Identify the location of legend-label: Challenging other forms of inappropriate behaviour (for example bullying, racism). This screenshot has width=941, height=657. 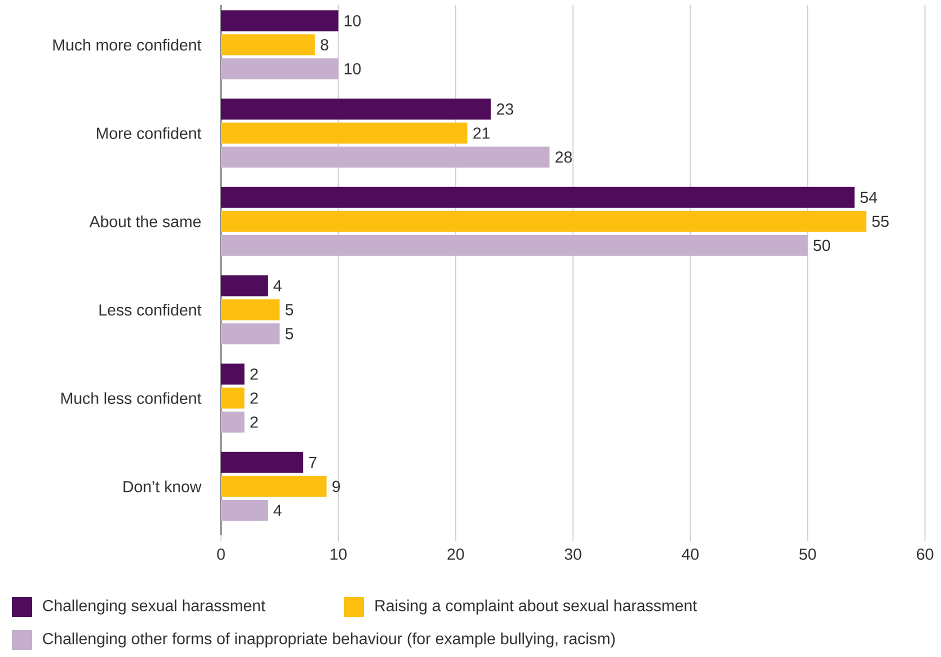
(329, 640).